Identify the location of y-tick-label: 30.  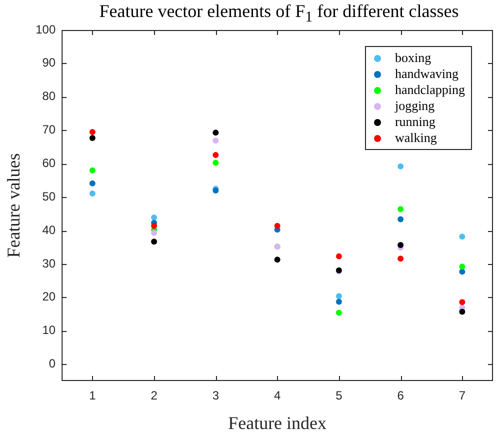
(49, 263).